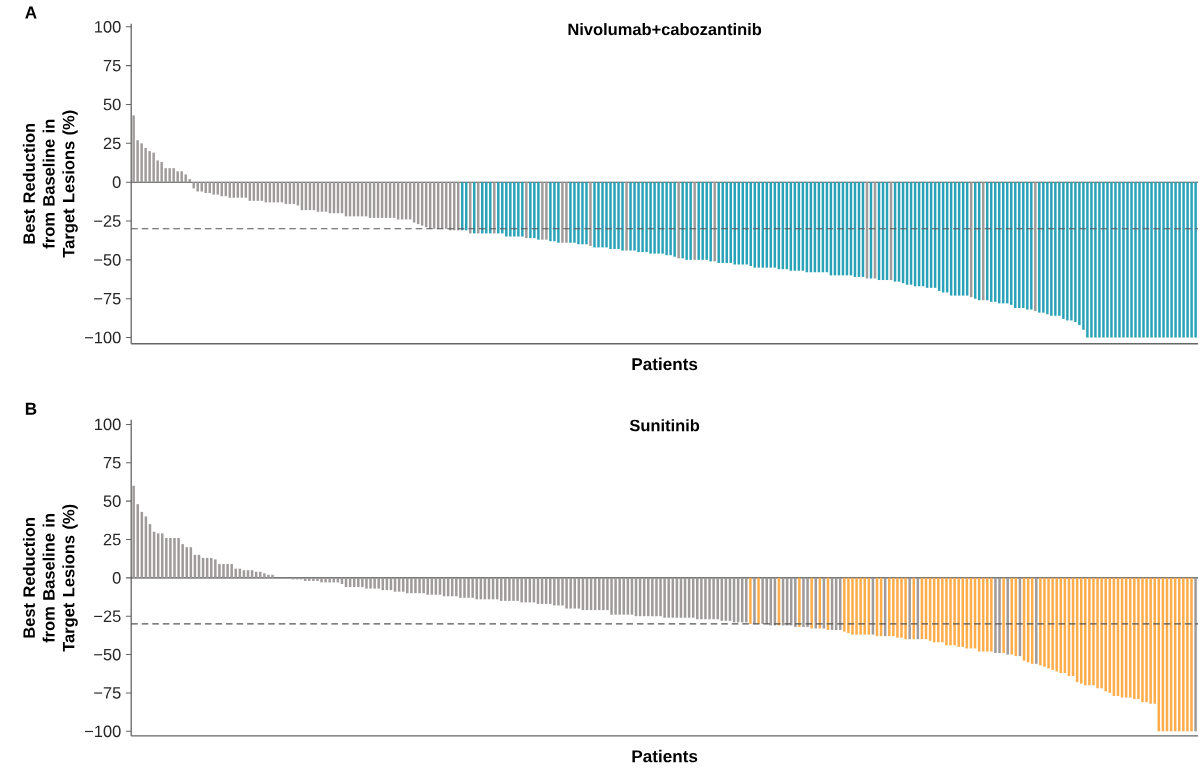 The image size is (1199, 772). I want to click on y-tick-label: 50, so click(112, 501).